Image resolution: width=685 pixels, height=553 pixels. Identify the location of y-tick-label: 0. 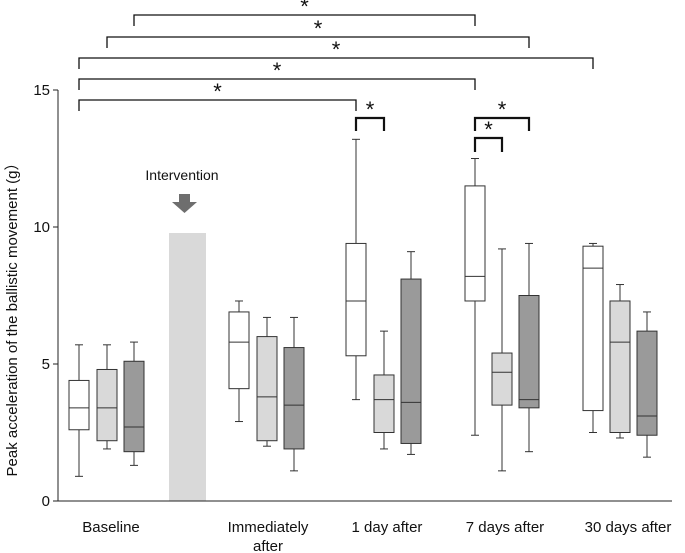
(46, 501).